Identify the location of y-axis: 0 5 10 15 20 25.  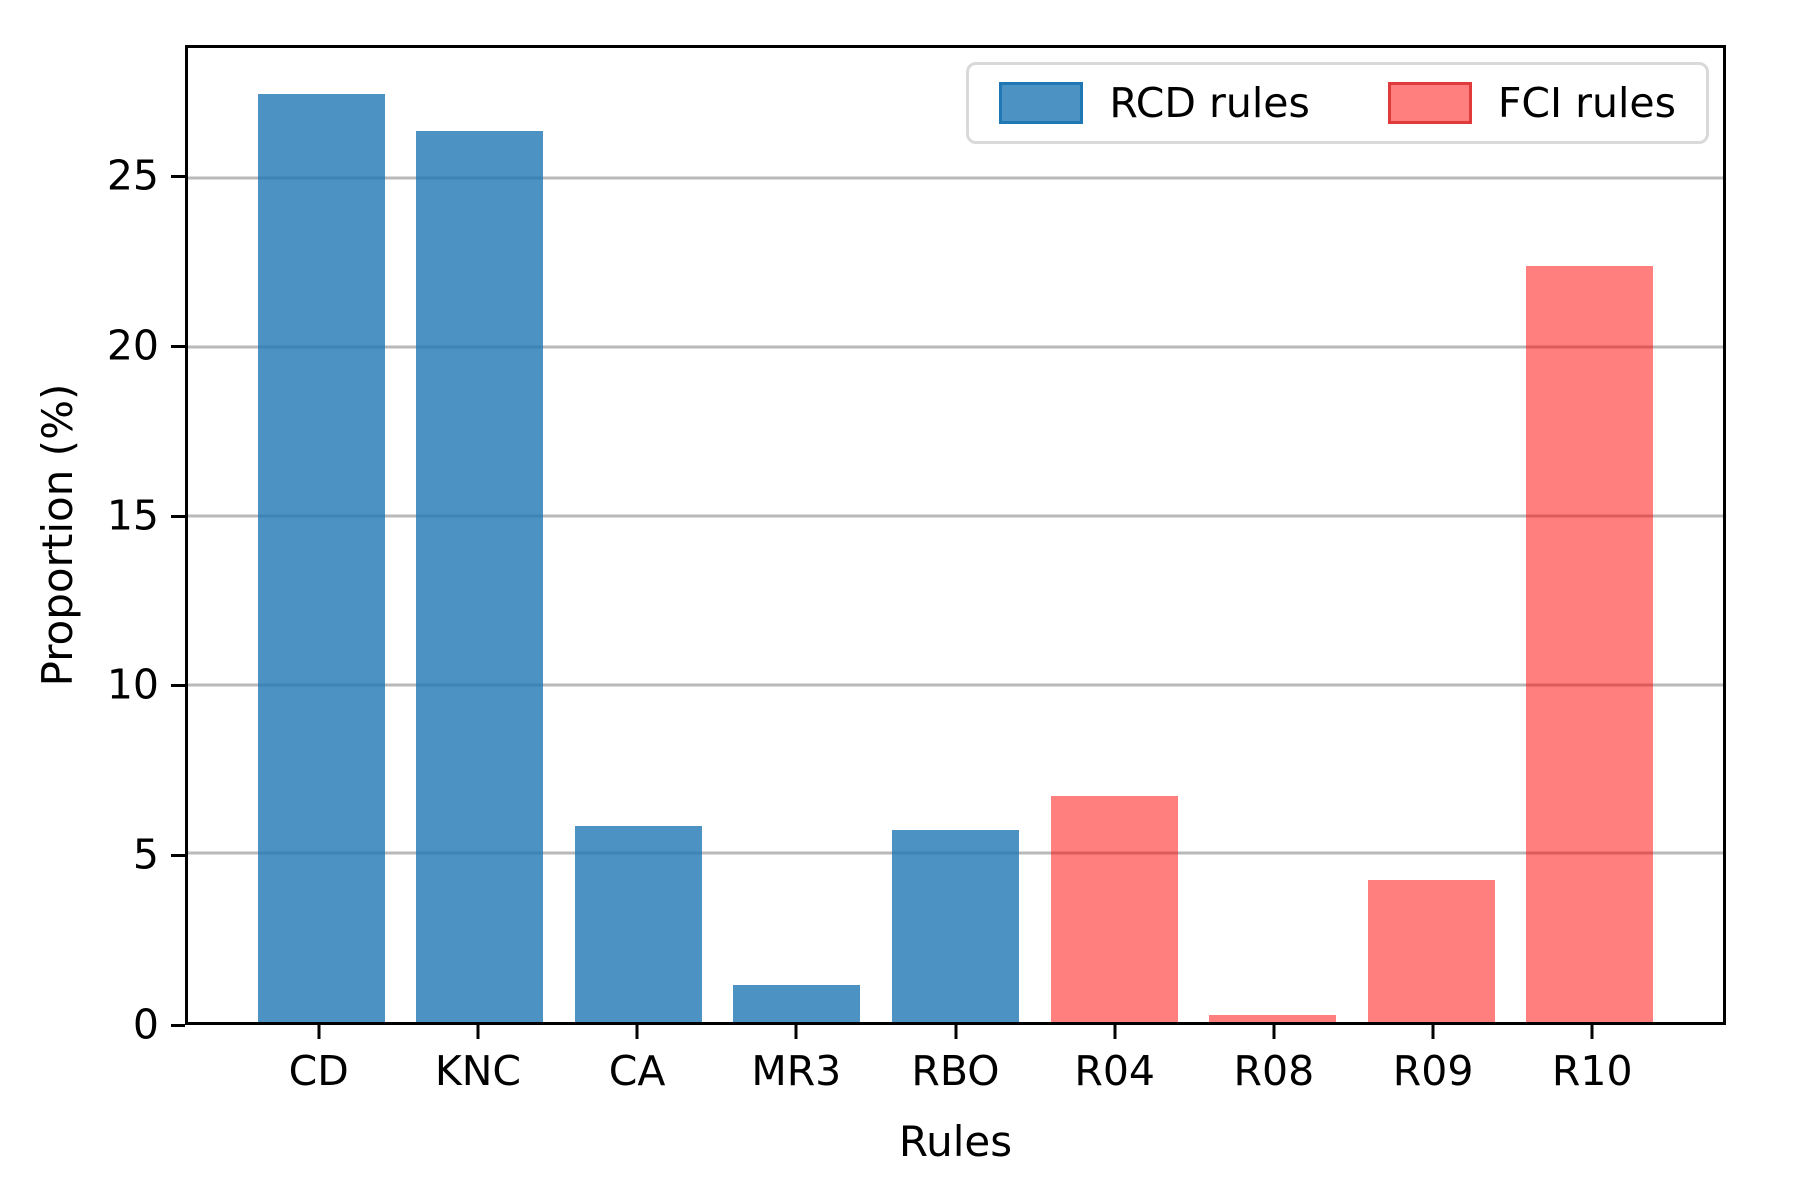
(92, 545).